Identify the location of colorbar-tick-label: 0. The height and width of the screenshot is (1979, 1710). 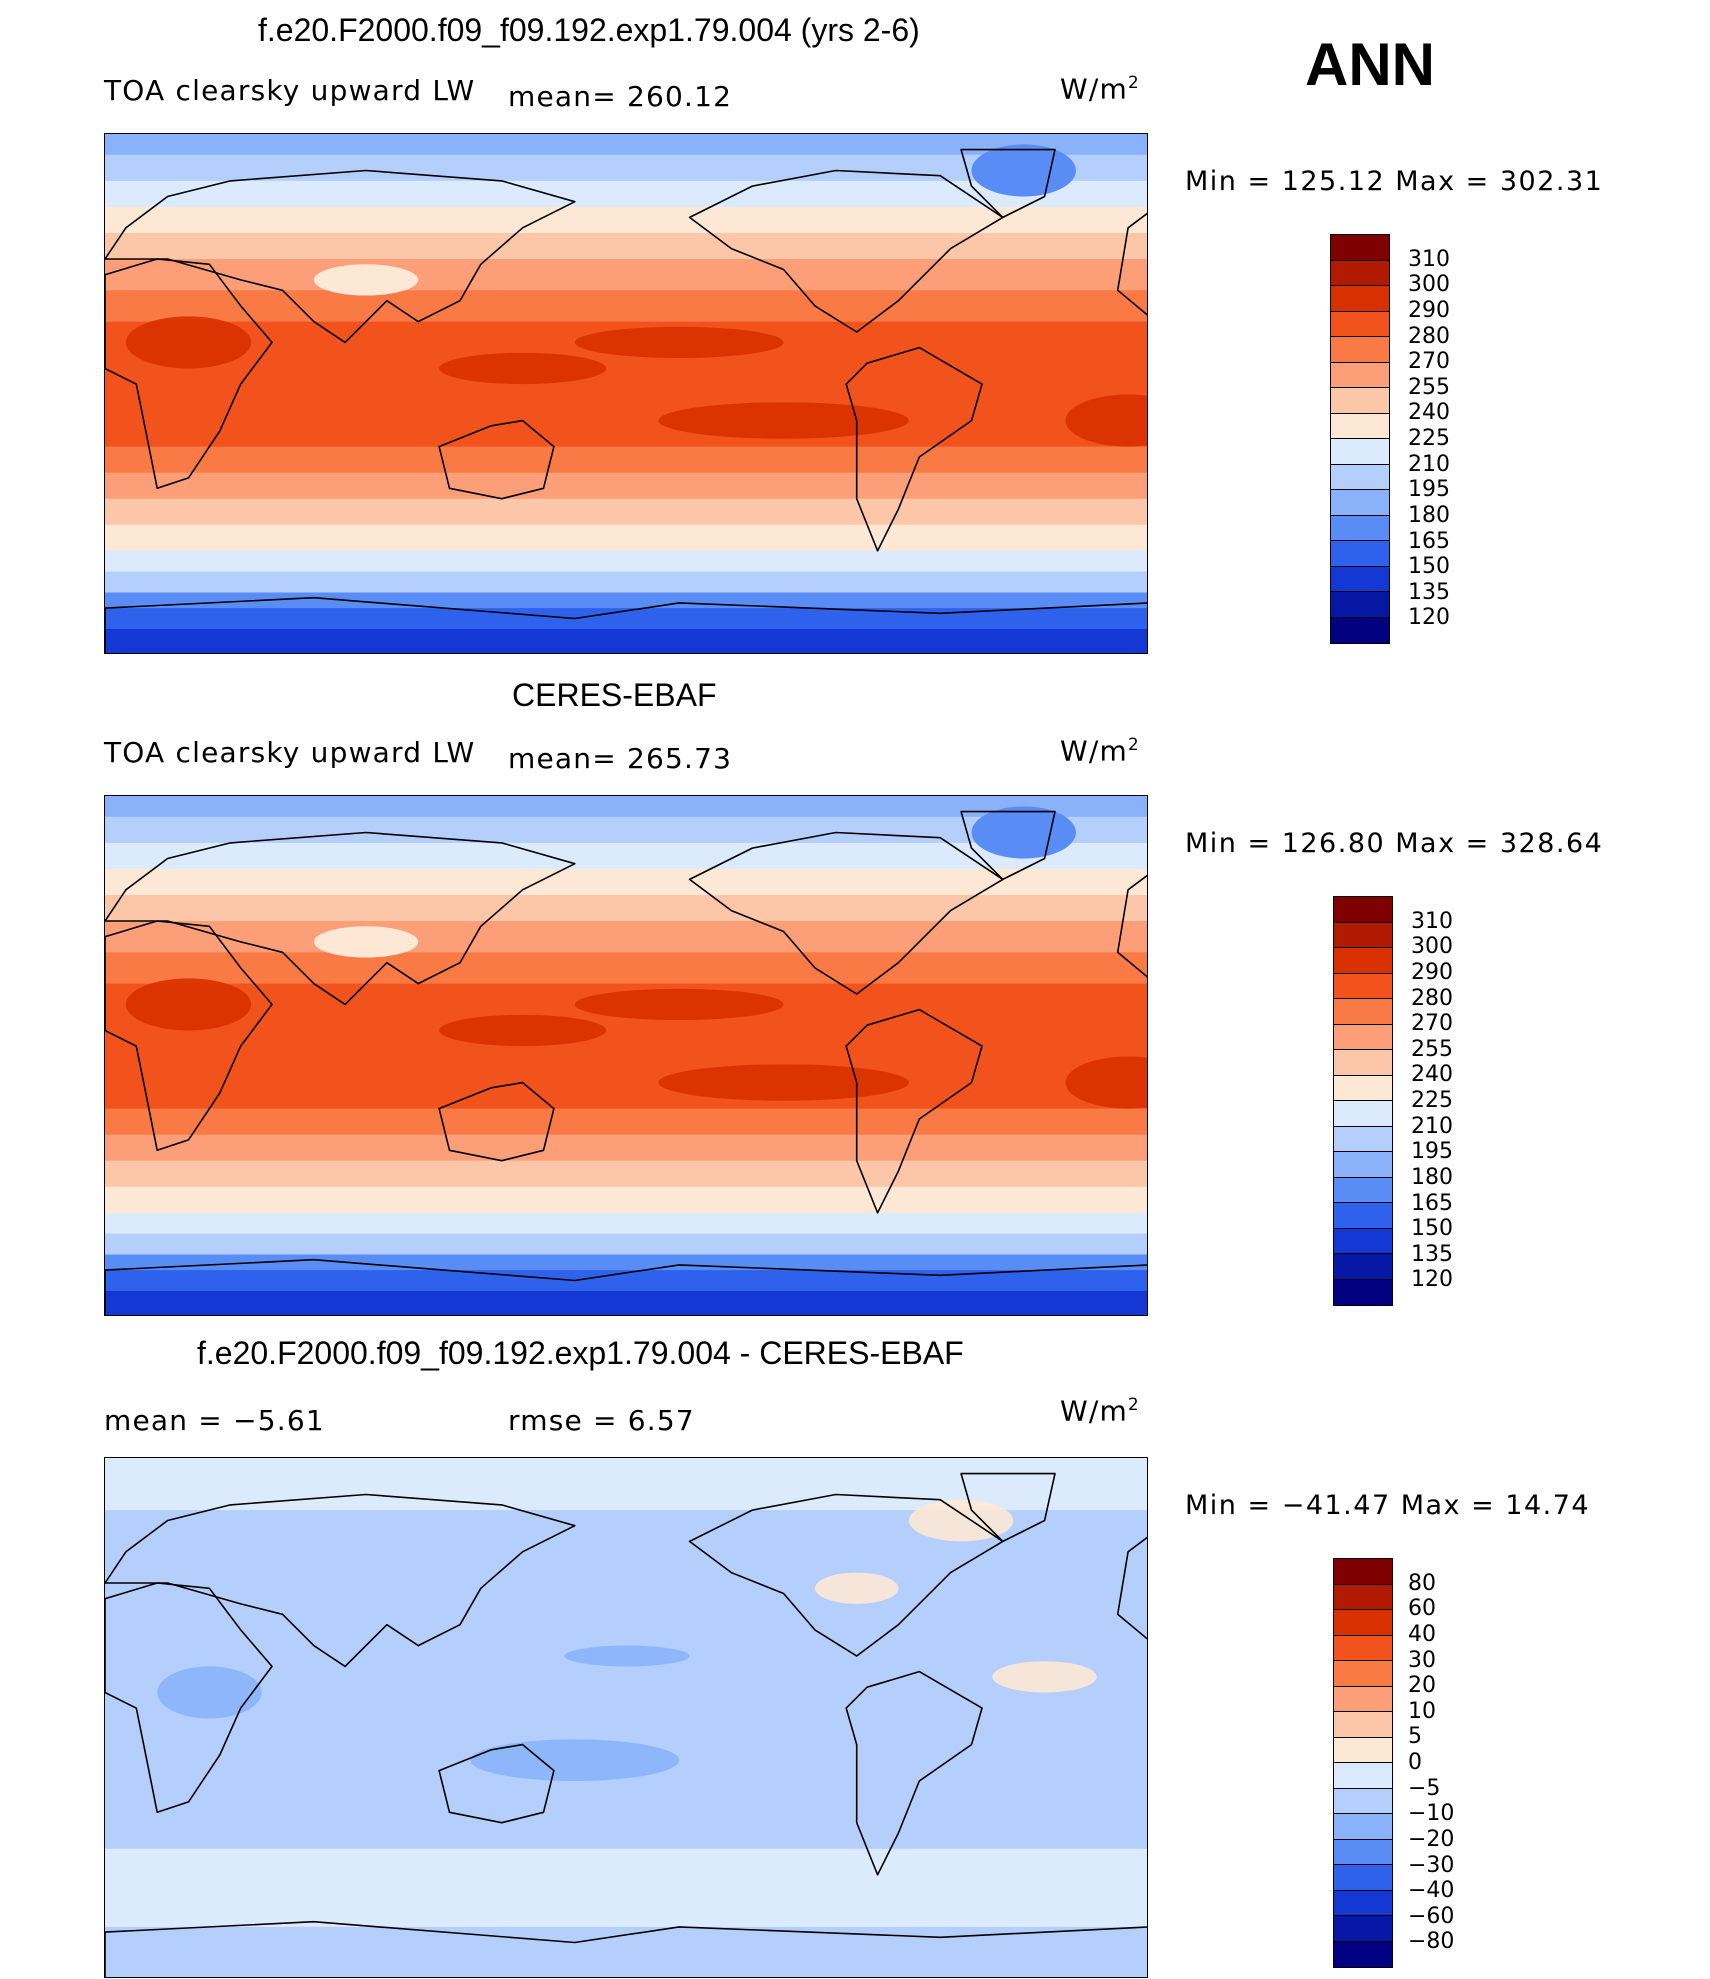
(1415, 1762).